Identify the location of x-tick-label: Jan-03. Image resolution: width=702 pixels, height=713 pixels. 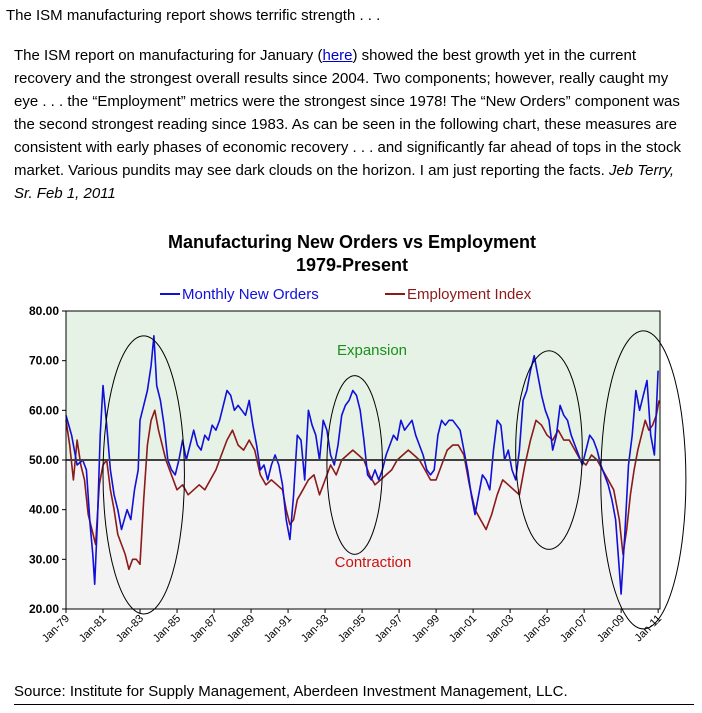
(500, 629).